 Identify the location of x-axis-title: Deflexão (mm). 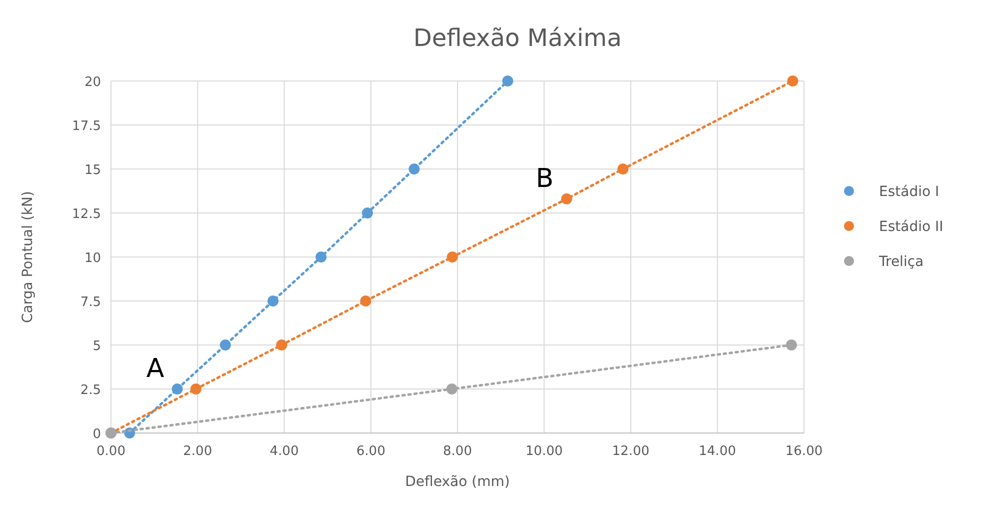
(457, 482).